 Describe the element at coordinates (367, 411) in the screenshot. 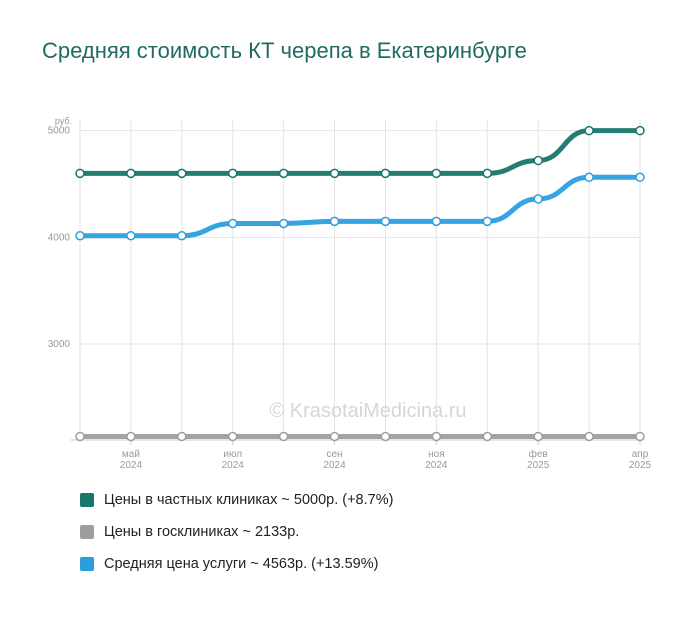

I see `watermark-text: © KrasotaiMedicina.ru` at that location.